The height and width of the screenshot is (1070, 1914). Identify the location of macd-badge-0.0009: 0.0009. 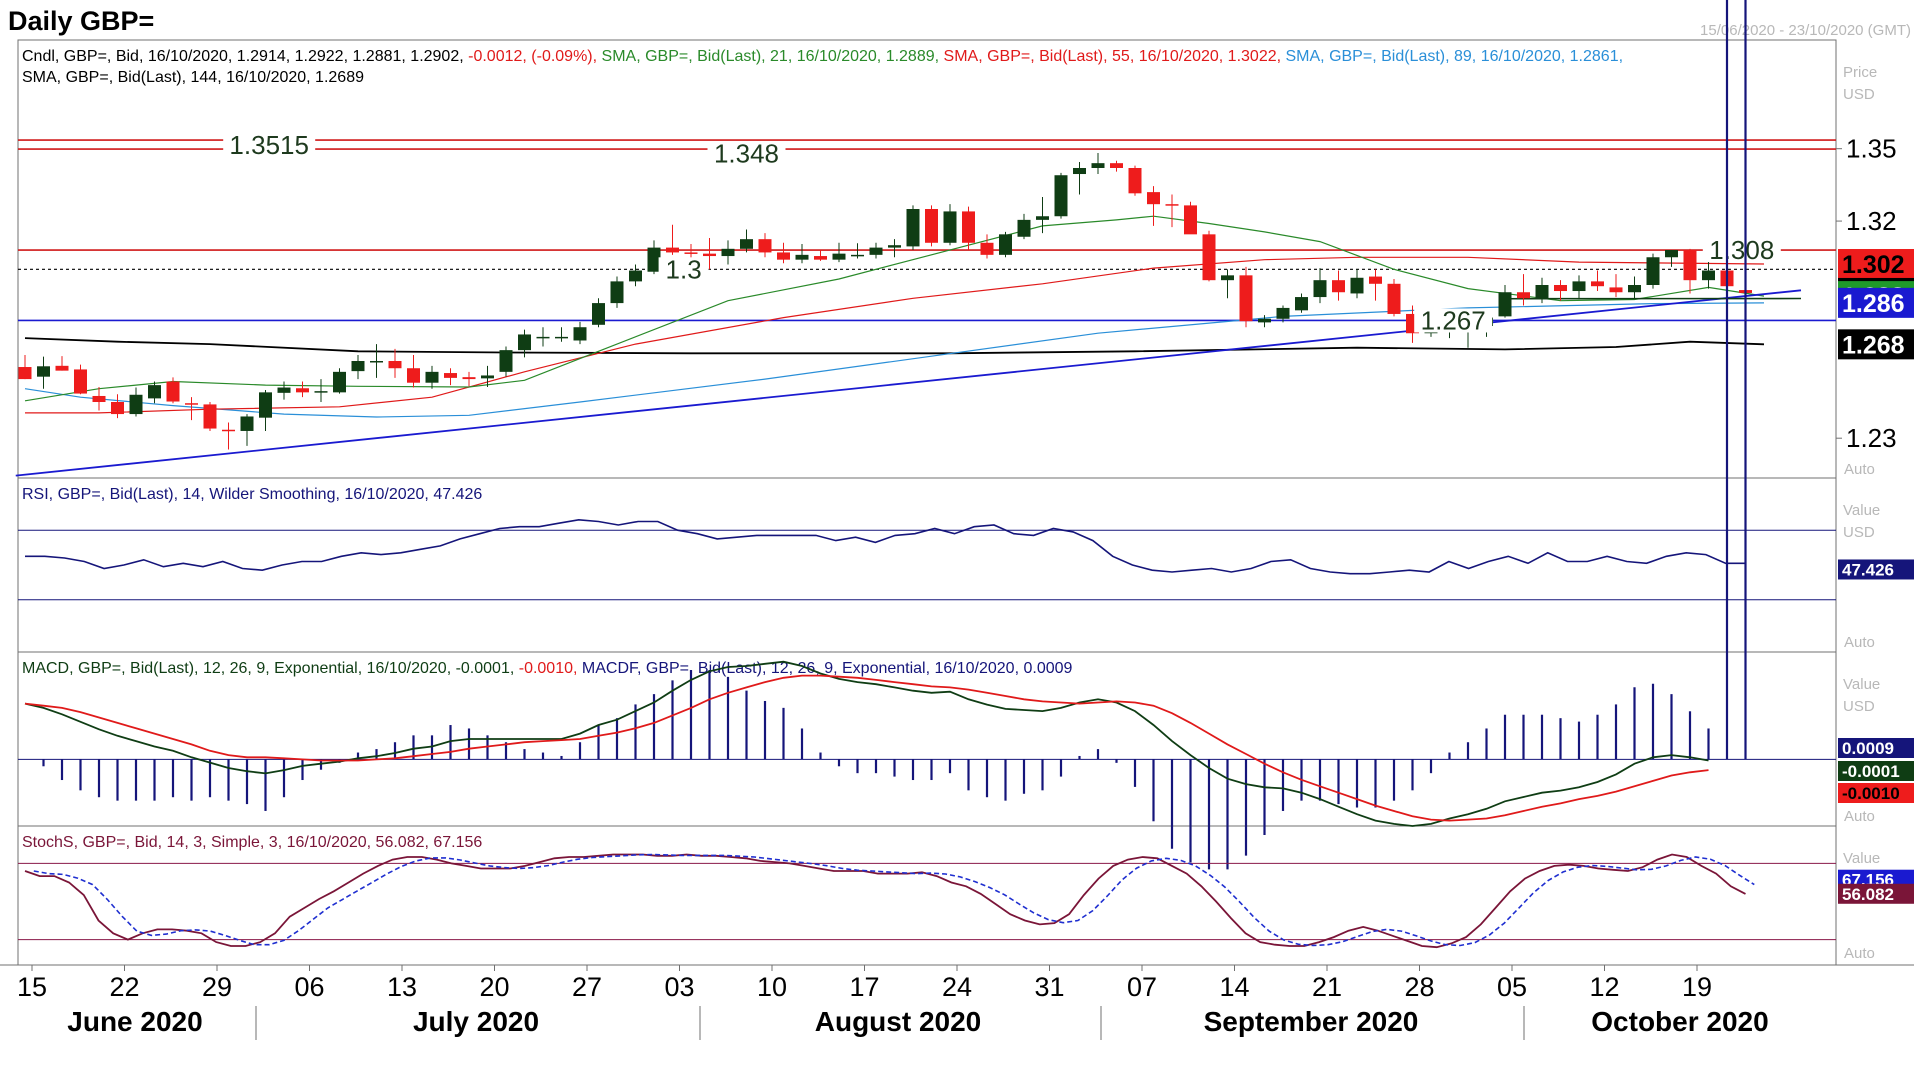
(1868, 748).